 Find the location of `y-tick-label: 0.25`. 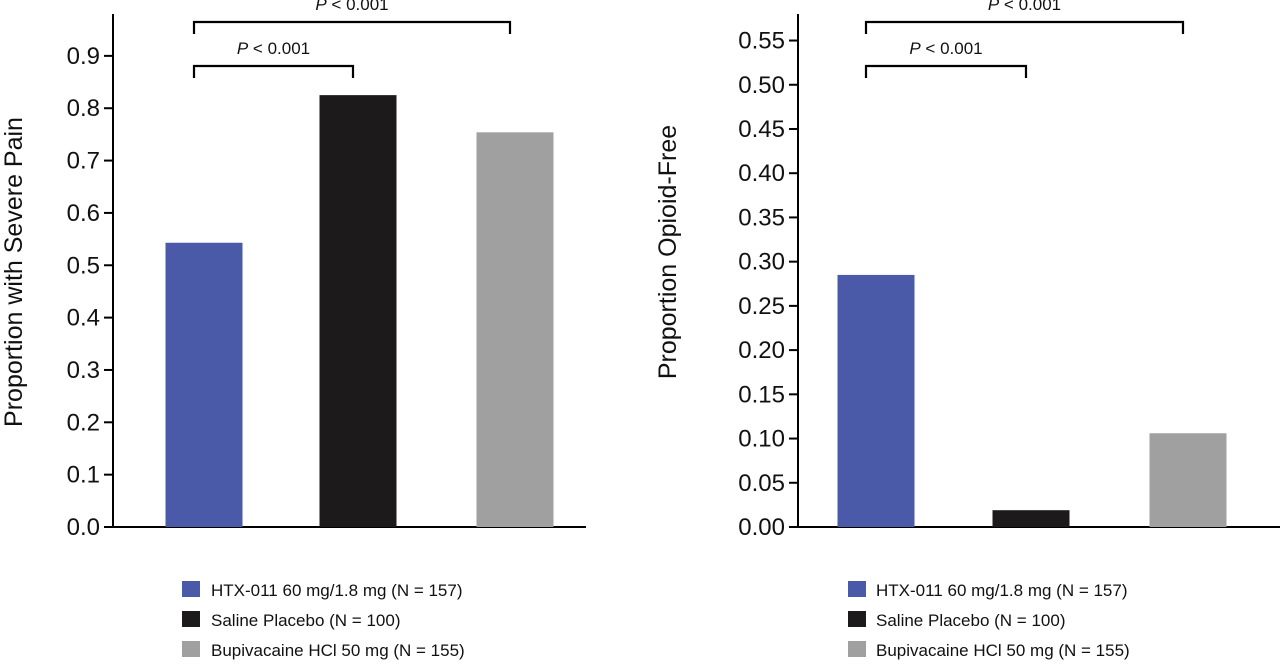

y-tick-label: 0.25 is located at coordinates (761, 306).